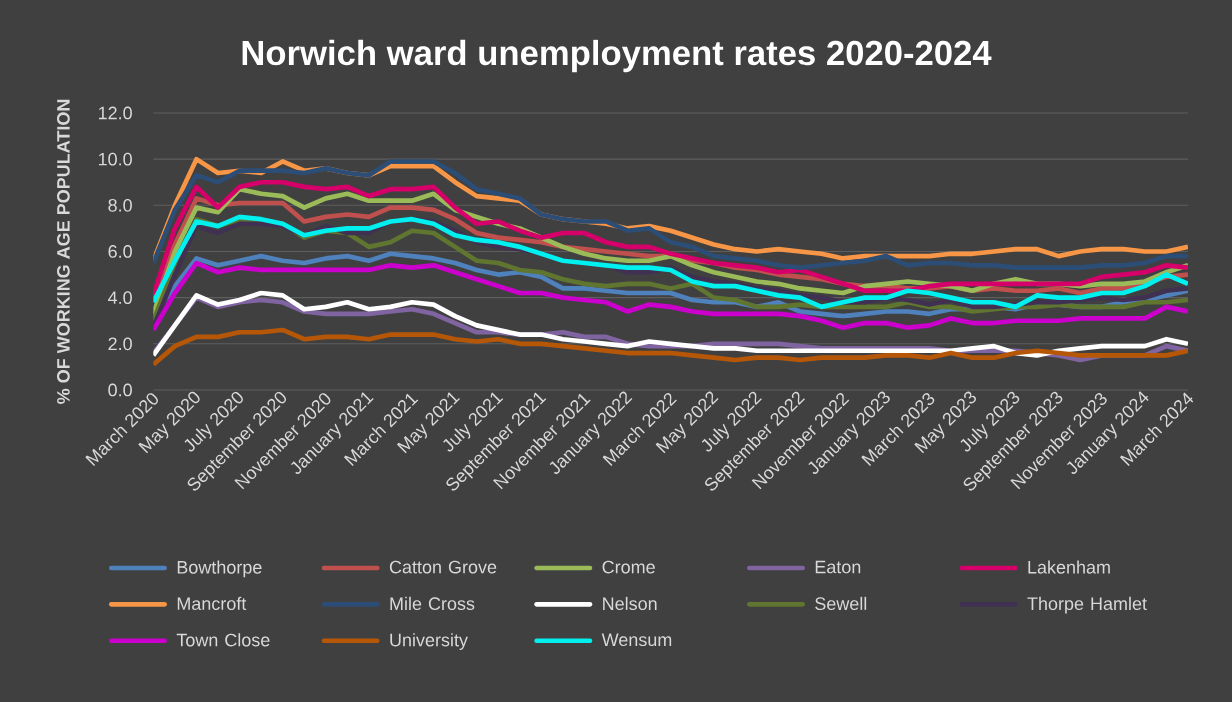  What do you see at coordinates (429, 641) in the screenshot?
I see `legend-label: University` at bounding box center [429, 641].